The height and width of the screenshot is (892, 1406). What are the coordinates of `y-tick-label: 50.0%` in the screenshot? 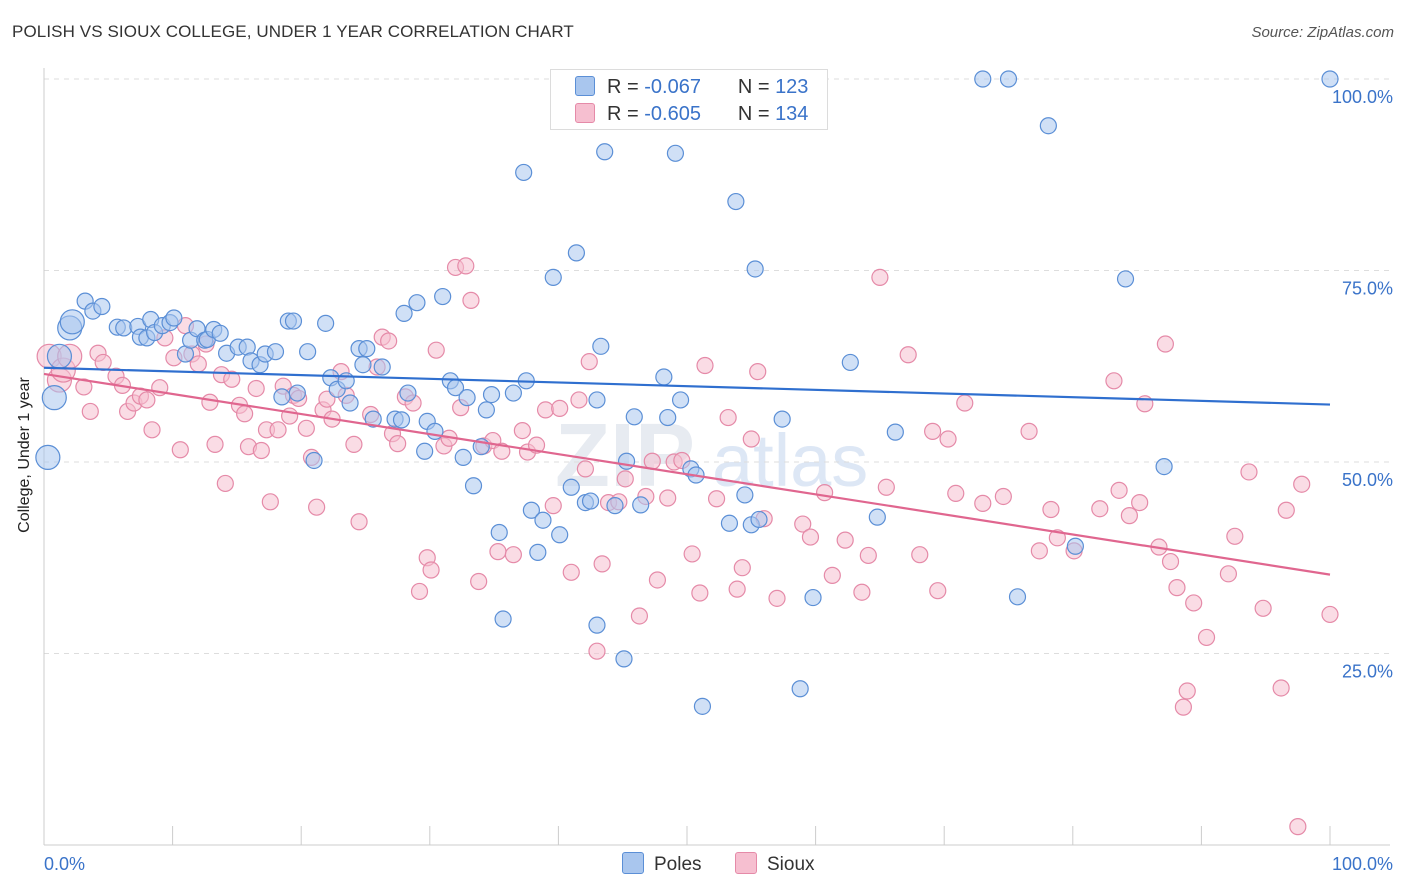 It's located at (1367, 480).